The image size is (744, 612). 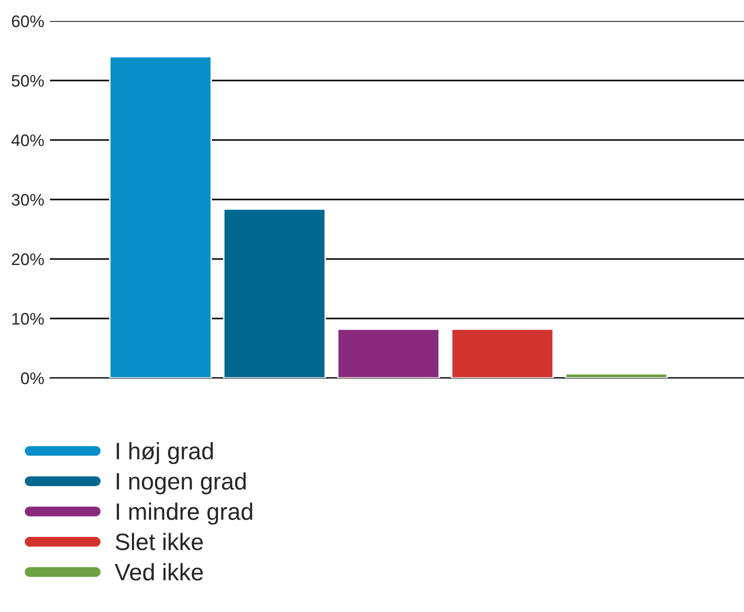 What do you see at coordinates (28, 21) in the screenshot?
I see `y-tick-label: 60%` at bounding box center [28, 21].